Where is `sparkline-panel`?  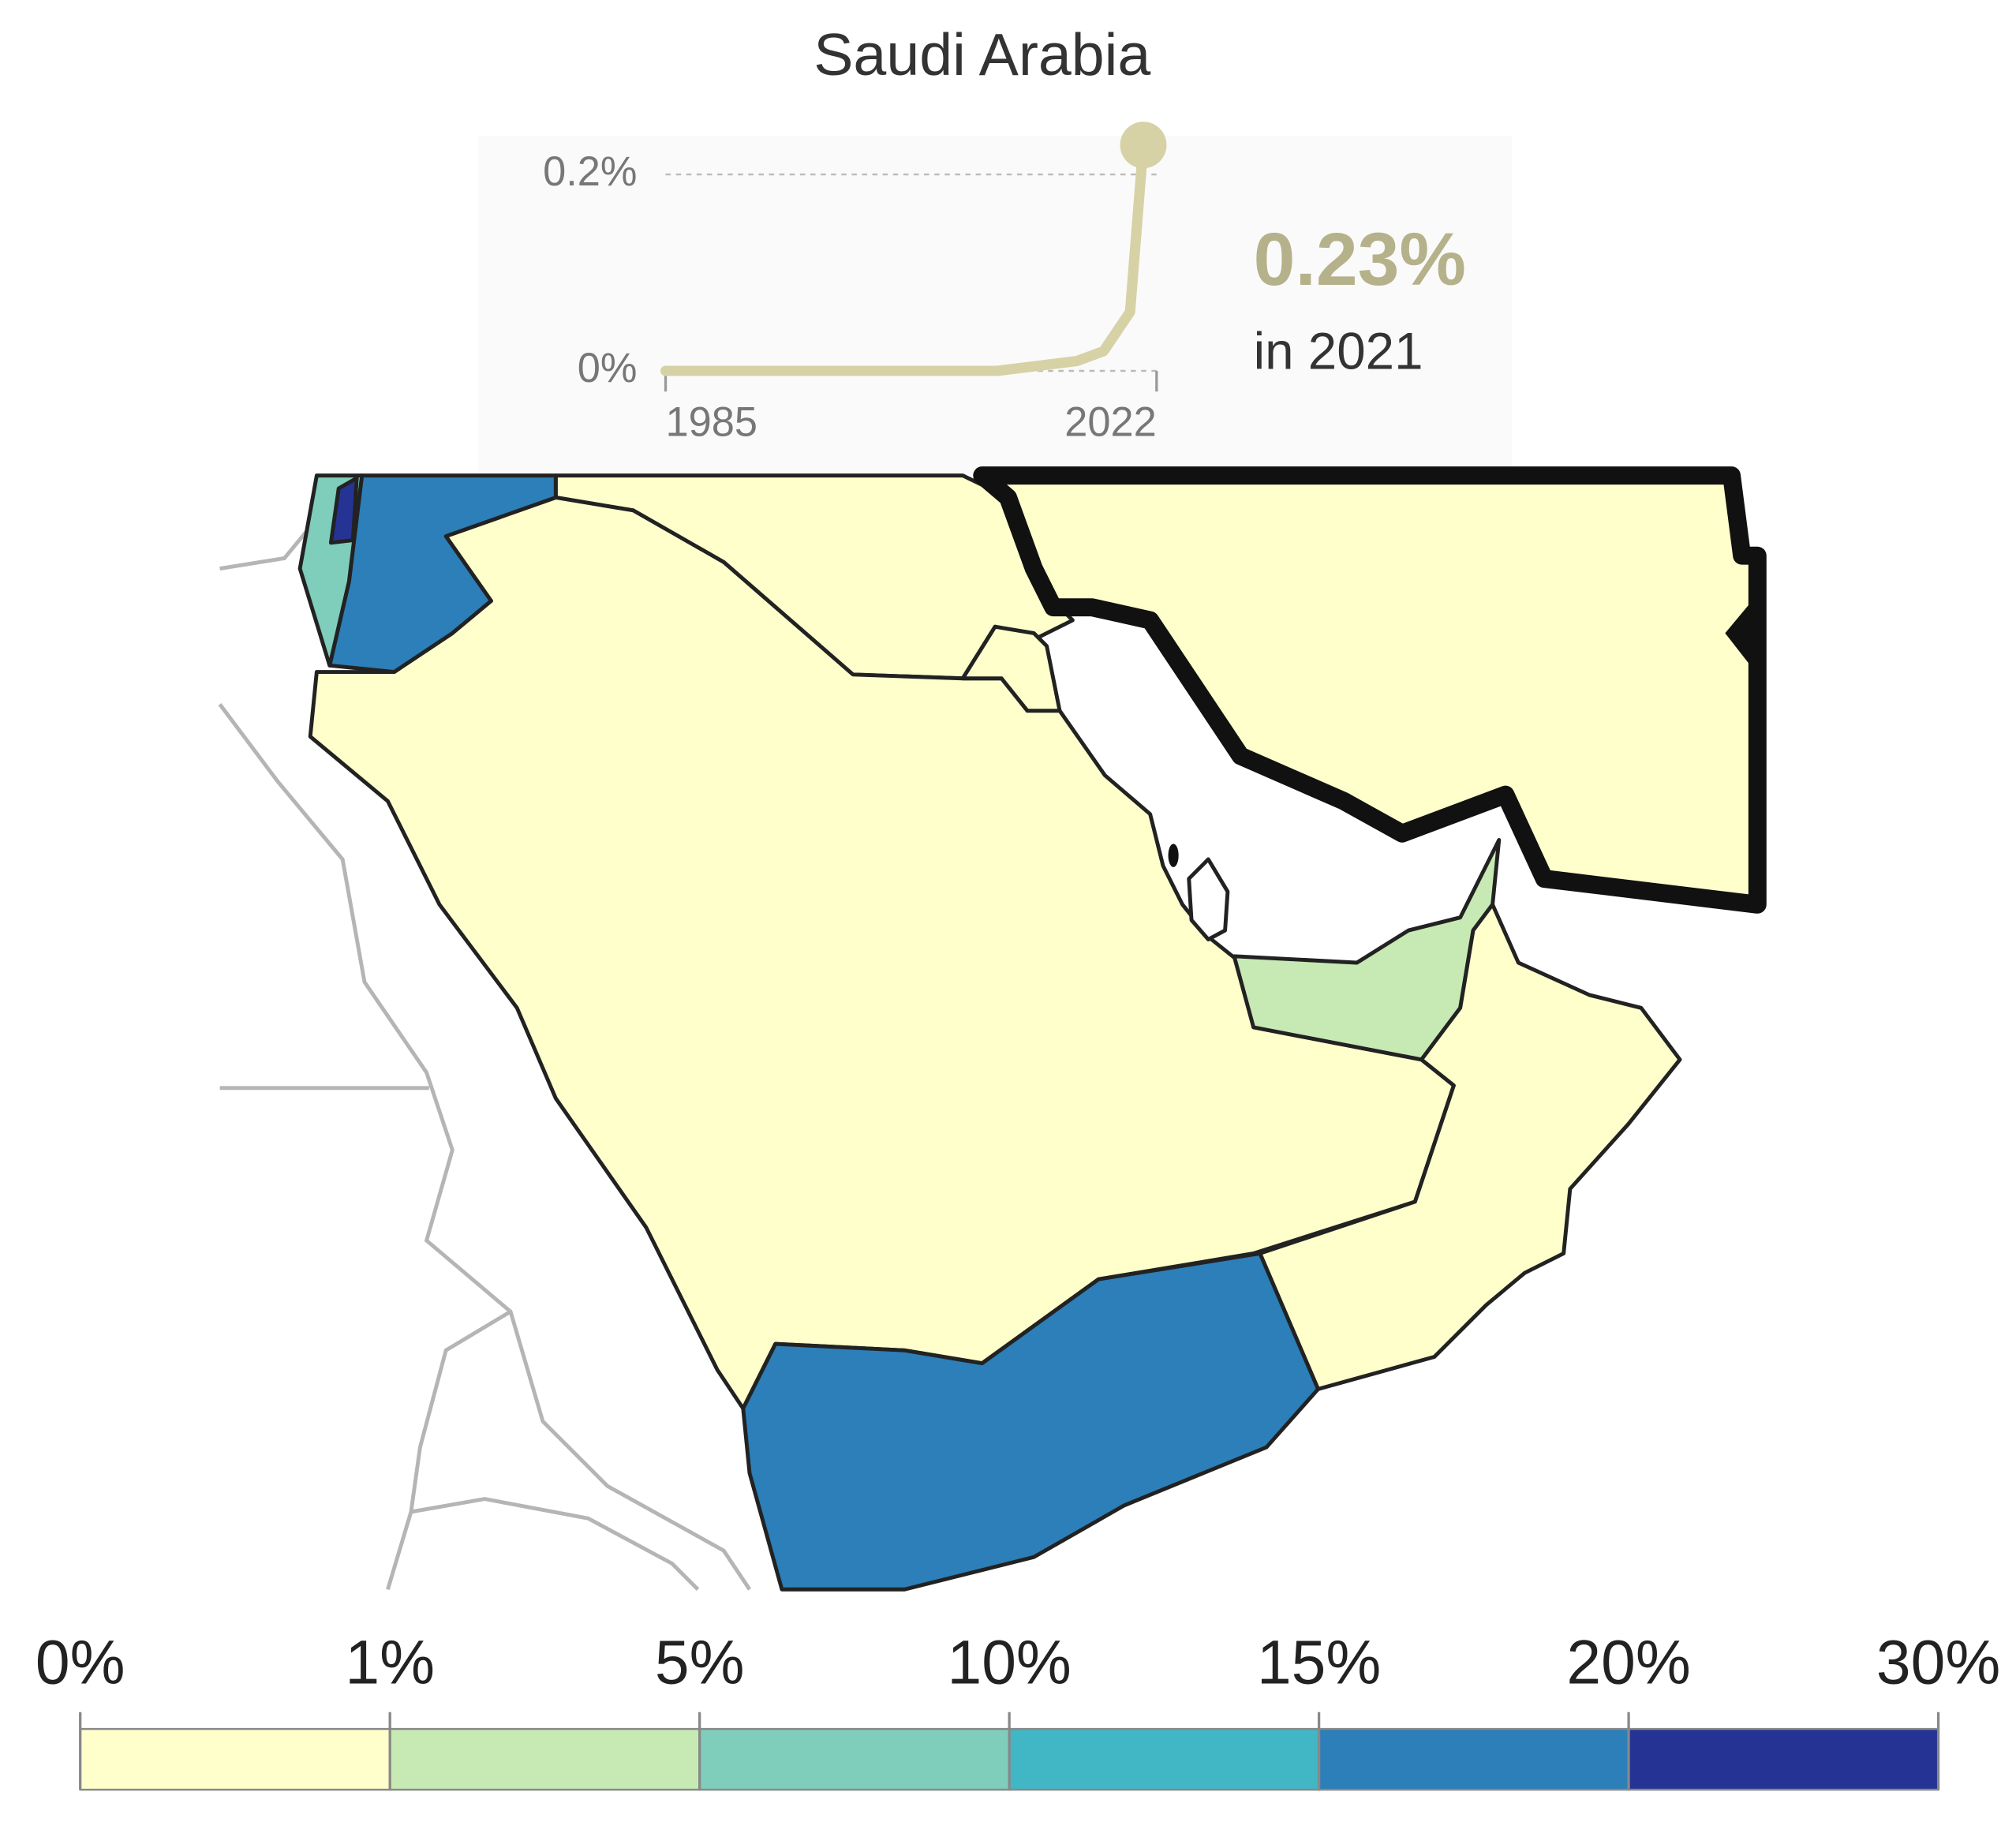
sparkline-panel is located at coordinates (995, 304).